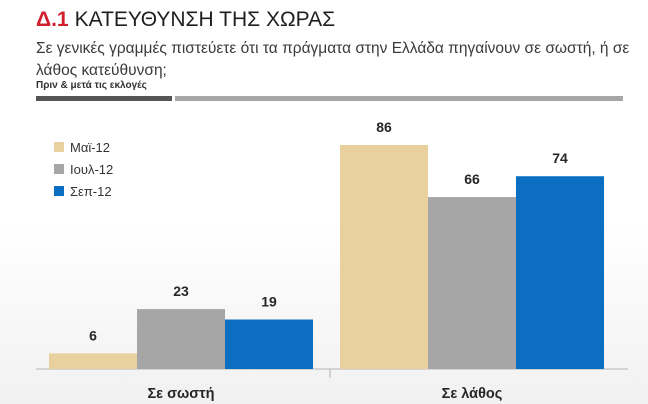  What do you see at coordinates (560, 158) in the screenshot?
I see `data-label-2-3: 74` at bounding box center [560, 158].